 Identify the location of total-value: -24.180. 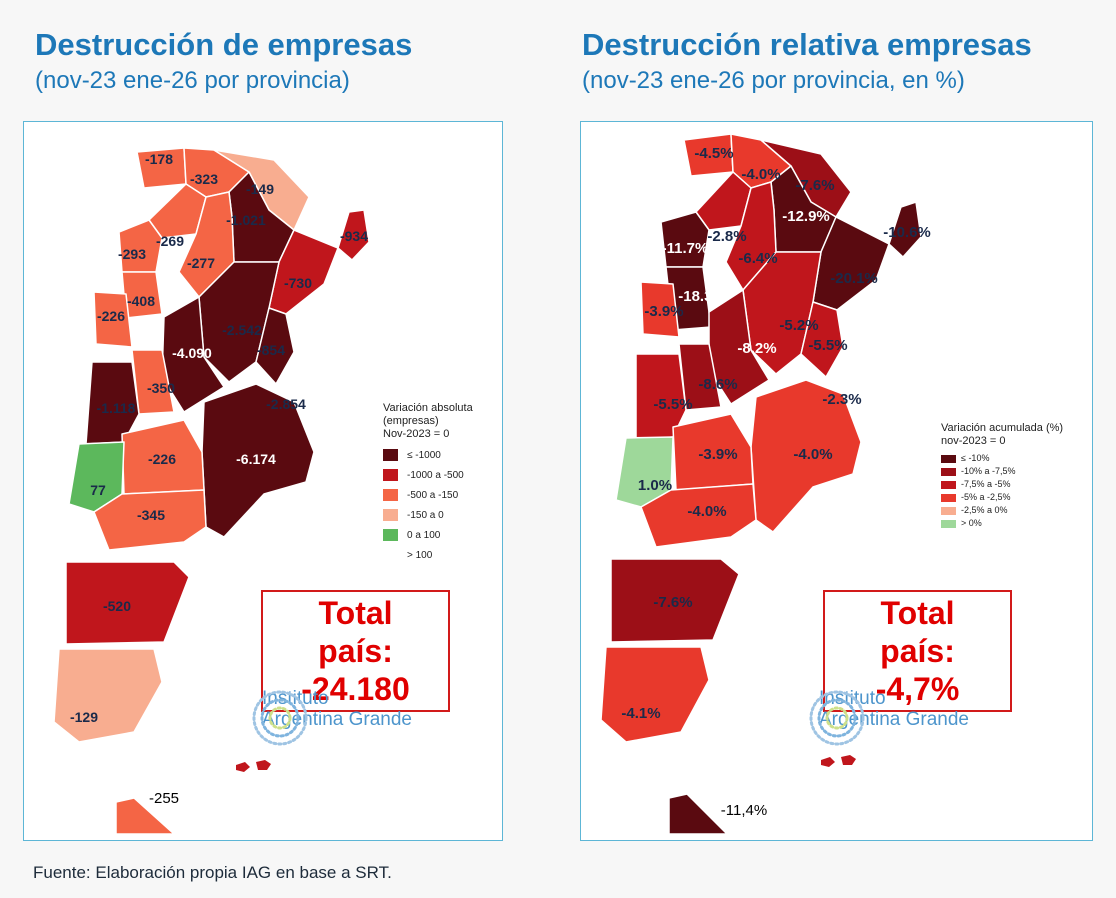
(355, 689).